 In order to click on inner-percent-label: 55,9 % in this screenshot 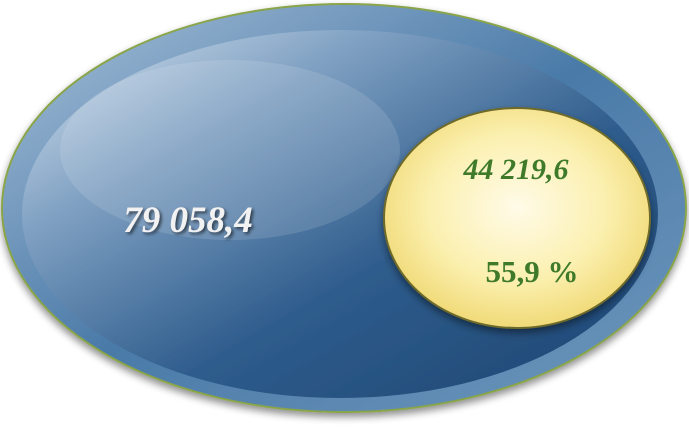, I will do `click(532, 271)`.